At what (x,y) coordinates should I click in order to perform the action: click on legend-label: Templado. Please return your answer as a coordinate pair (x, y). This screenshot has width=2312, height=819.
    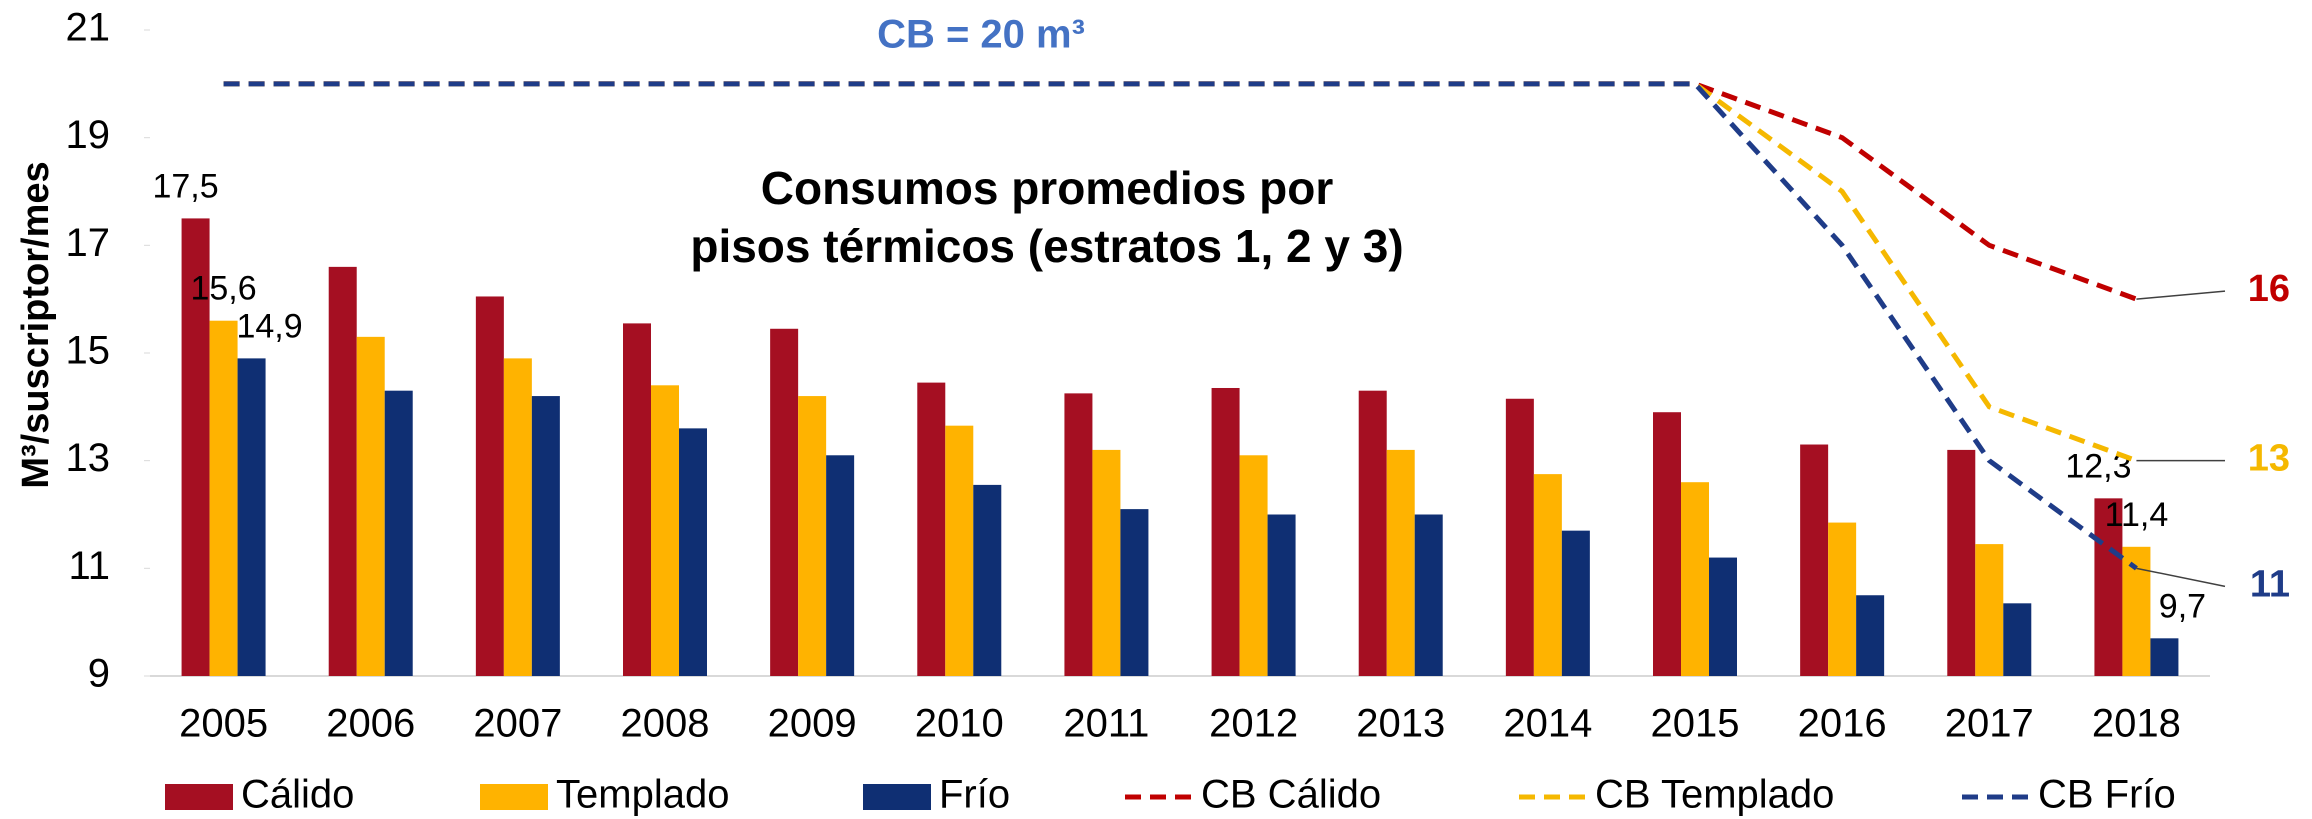
    Looking at the image, I should click on (642, 795).